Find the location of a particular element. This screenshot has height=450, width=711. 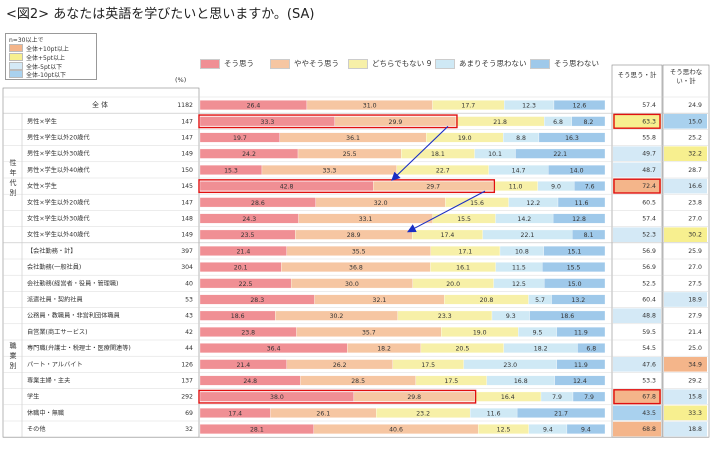

bar-value-label: 26.1 is located at coordinates (323, 413).